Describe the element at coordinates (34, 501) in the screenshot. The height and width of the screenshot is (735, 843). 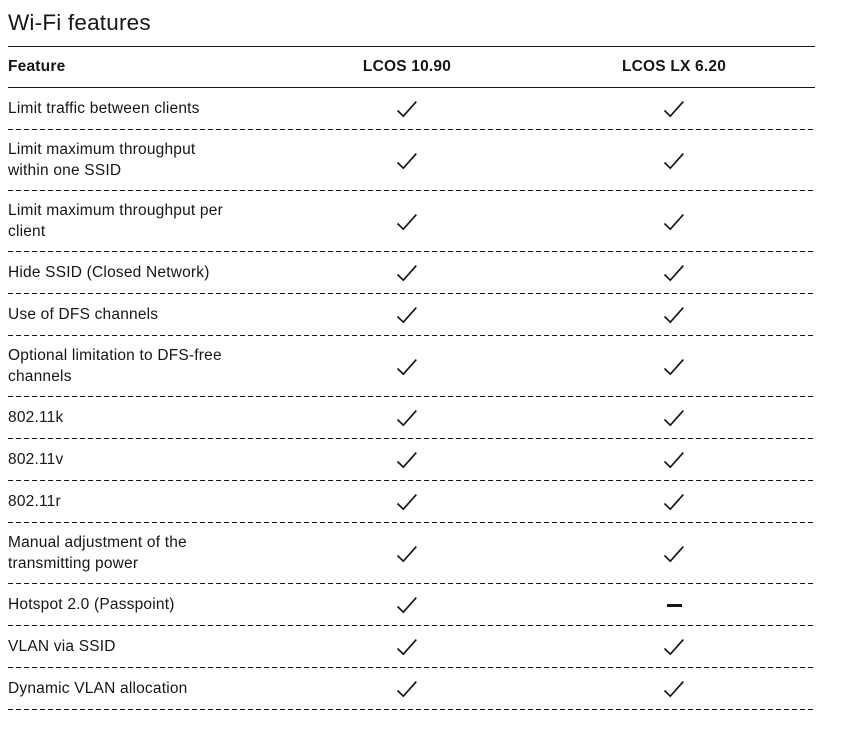
I see `feature-name: 802.11r` at that location.